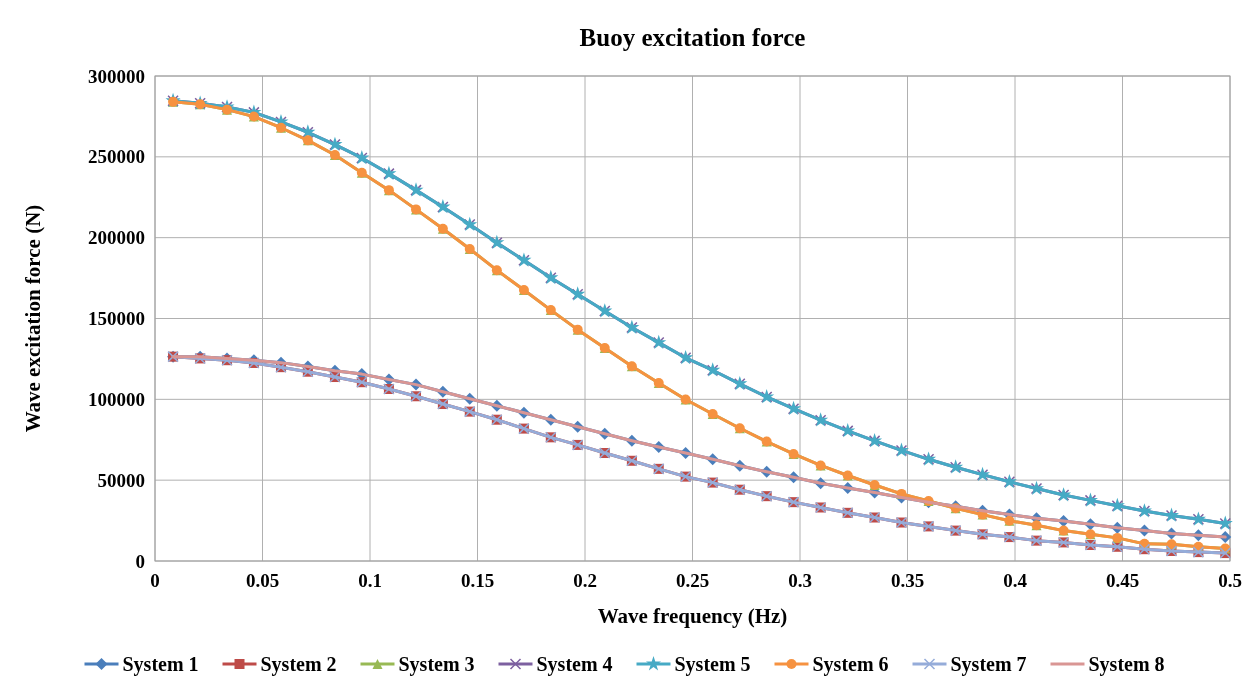 This screenshot has height=698, width=1253. What do you see at coordinates (1122, 580) in the screenshot?
I see `x-tick-label: 0.45` at bounding box center [1122, 580].